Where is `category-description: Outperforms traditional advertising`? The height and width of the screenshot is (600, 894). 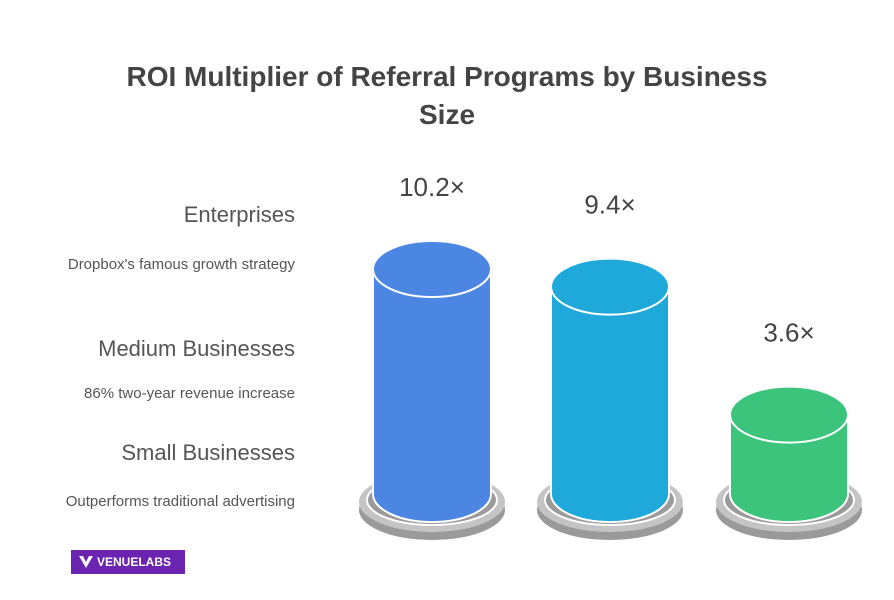
category-description: Outperforms traditional advertising is located at coordinates (180, 501).